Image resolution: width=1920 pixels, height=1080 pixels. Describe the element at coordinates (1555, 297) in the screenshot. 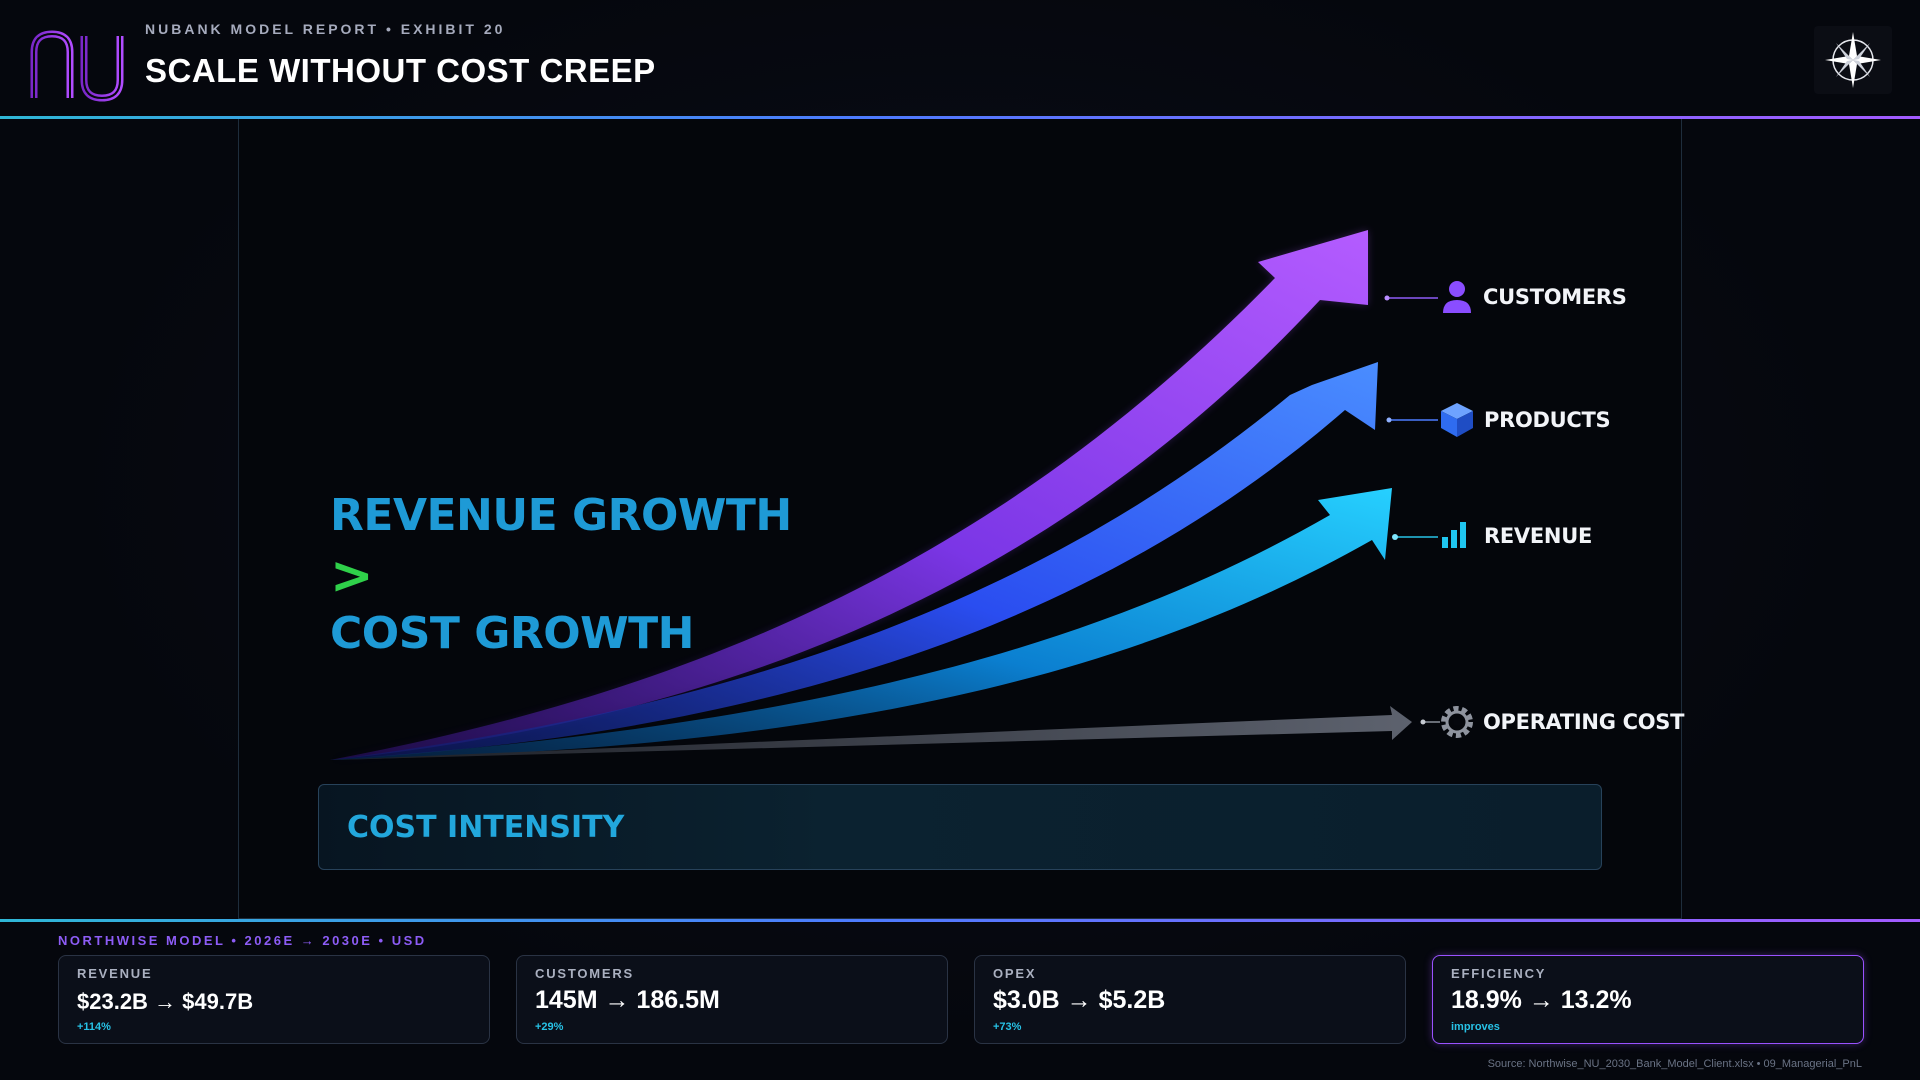

I see `series-label-customers: CUSTOMERS` at that location.